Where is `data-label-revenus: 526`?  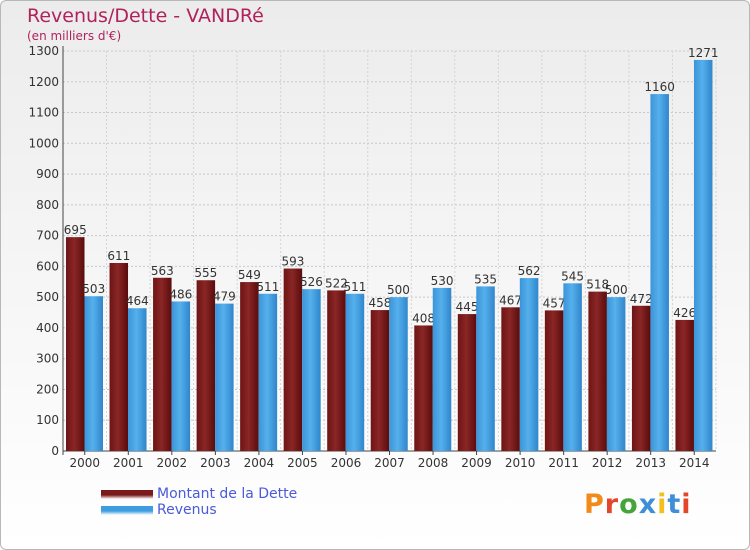 data-label-revenus: 526 is located at coordinates (311, 282).